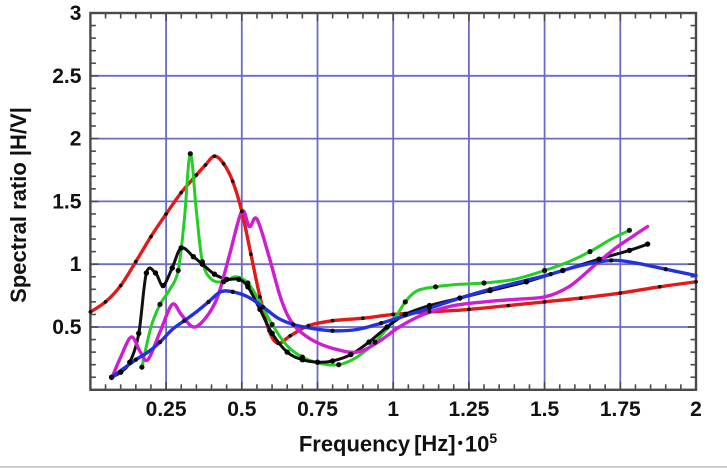  Describe the element at coordinates (477, 444) in the screenshot. I see `x-axis-mult-base: 10` at that location.